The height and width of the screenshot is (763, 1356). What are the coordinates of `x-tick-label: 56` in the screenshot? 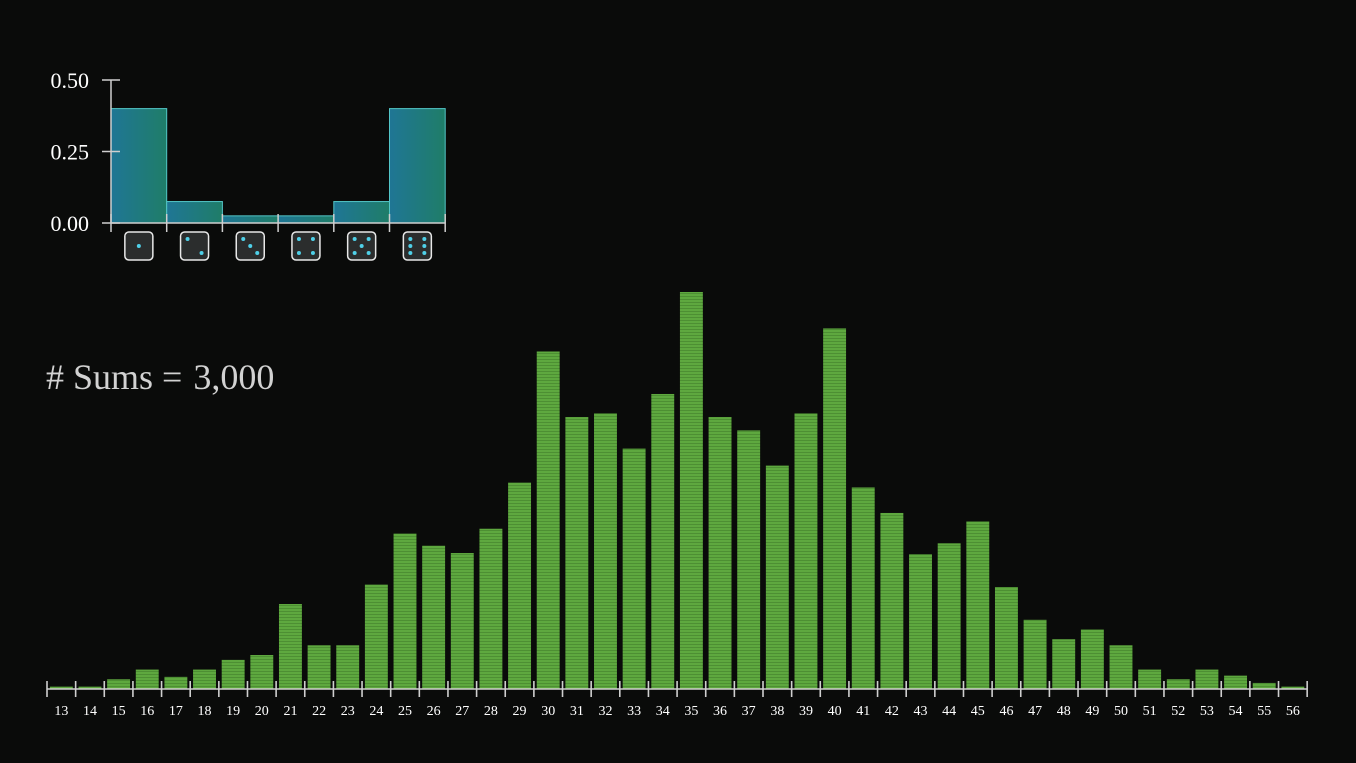 It's located at (1293, 711).